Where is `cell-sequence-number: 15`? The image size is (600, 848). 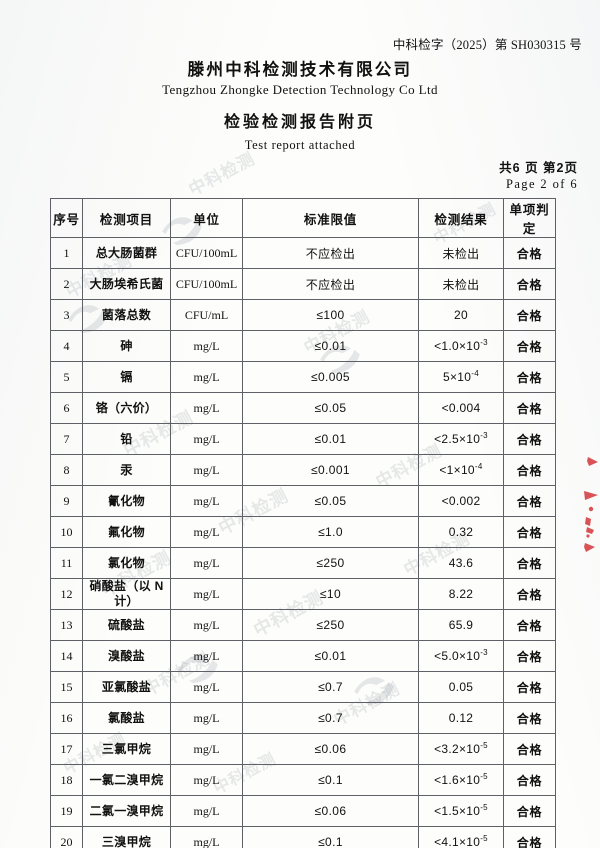 cell-sequence-number: 15 is located at coordinates (66, 687).